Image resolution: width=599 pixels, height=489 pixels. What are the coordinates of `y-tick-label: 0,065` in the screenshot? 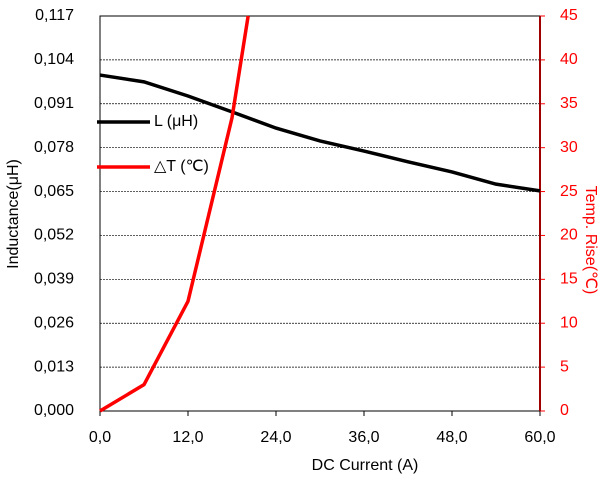 It's located at (54, 191).